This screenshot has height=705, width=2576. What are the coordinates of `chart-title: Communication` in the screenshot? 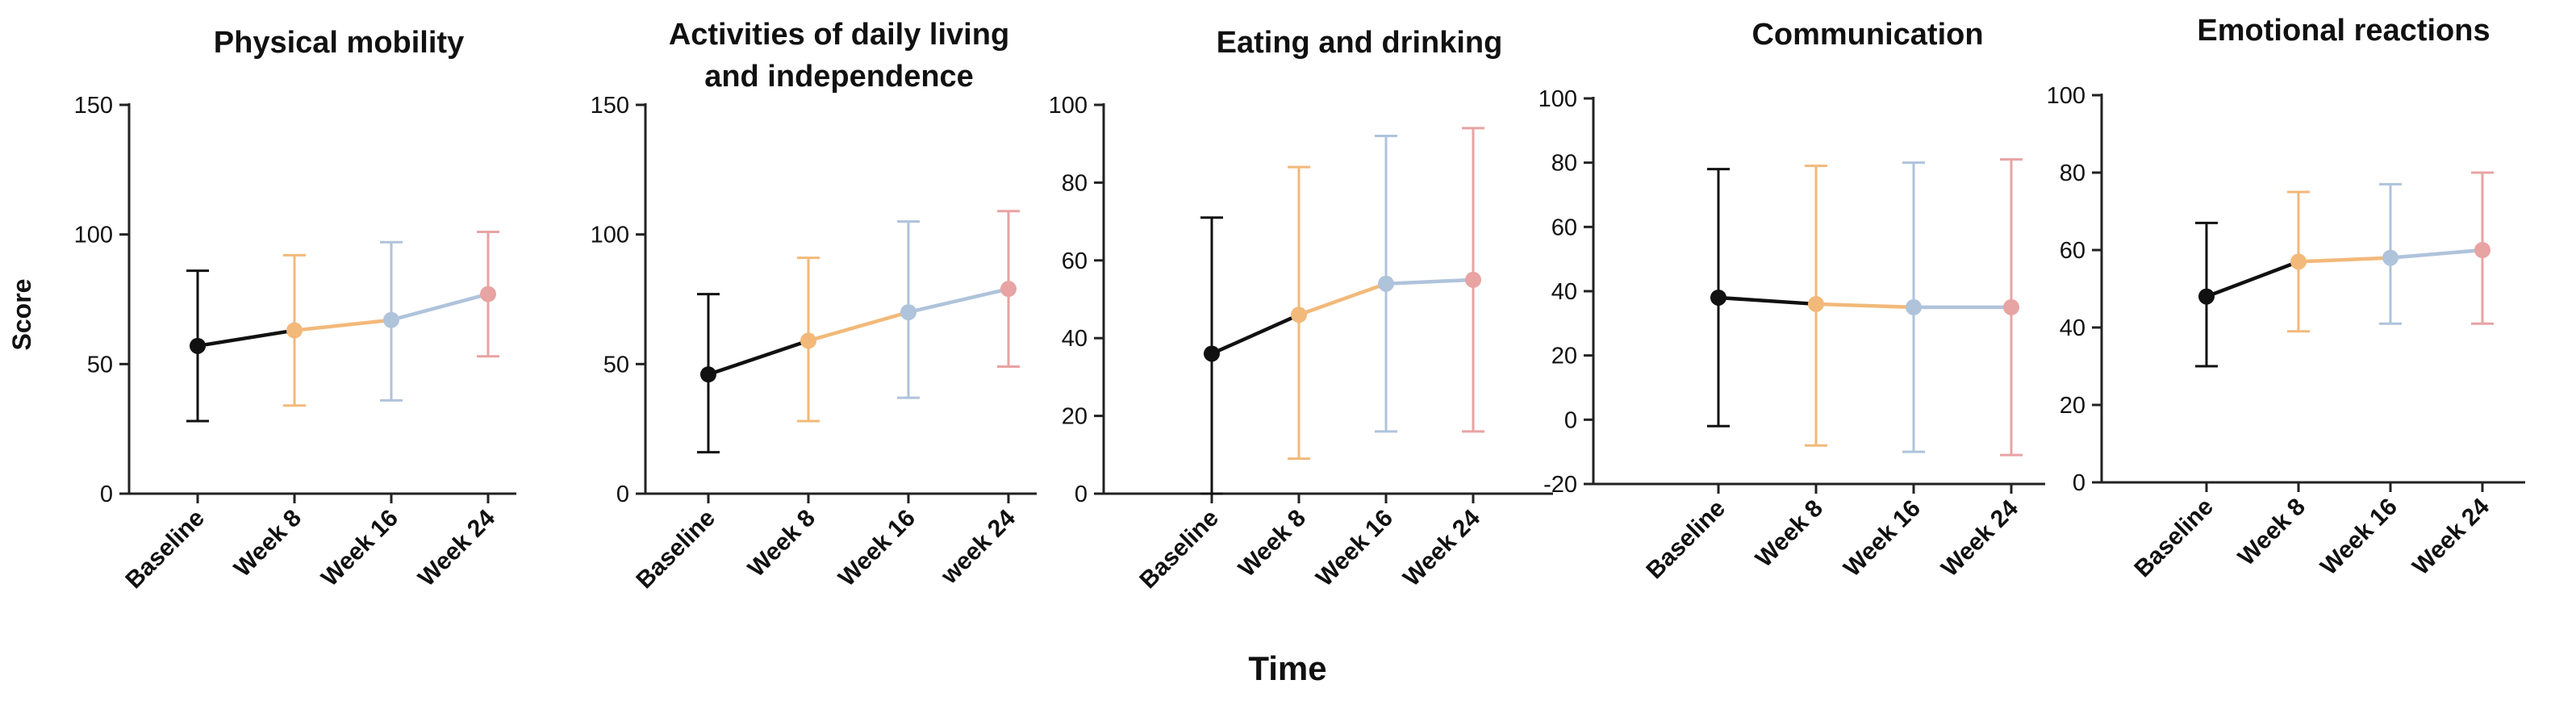 It's located at (1867, 35).